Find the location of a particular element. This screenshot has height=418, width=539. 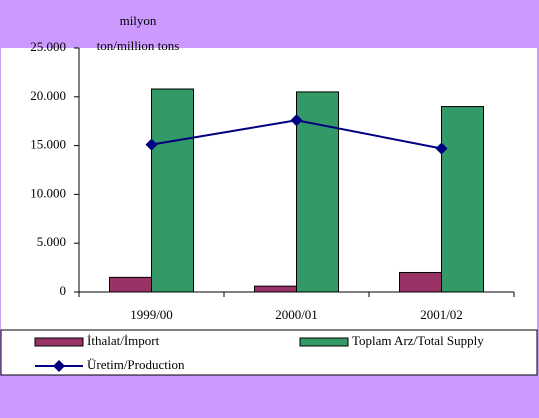

y-axis-title: ton/million tons is located at coordinates (138, 45).